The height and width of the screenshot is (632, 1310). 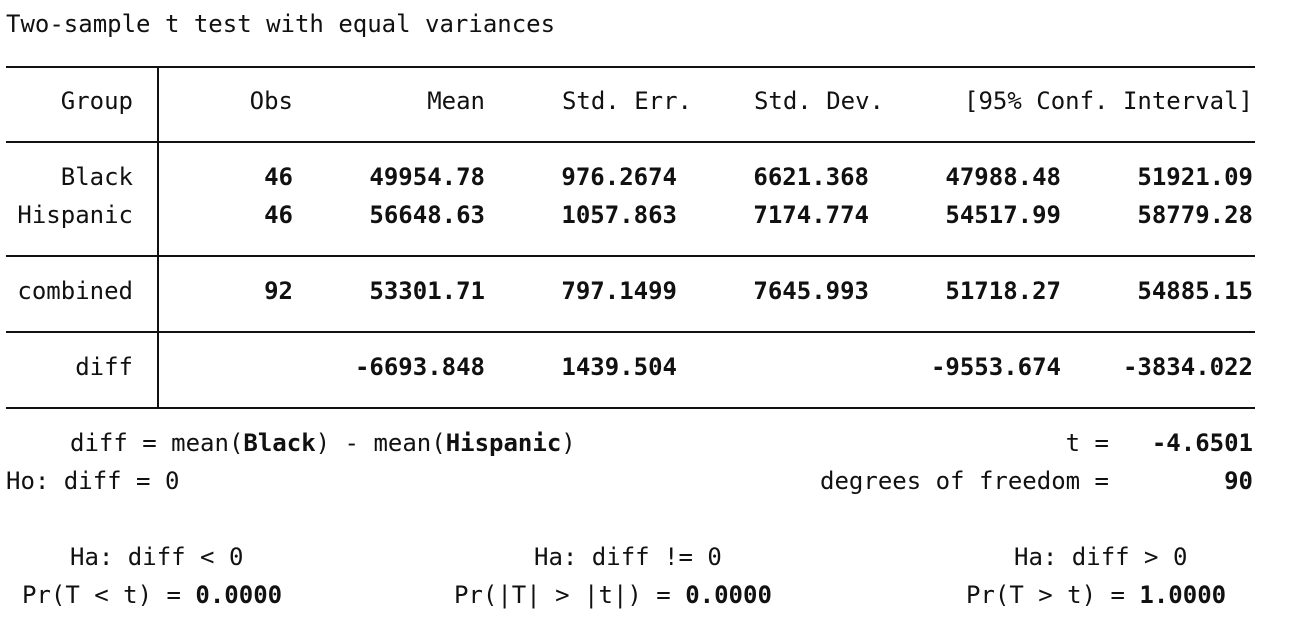 What do you see at coordinates (818, 101) in the screenshot?
I see `header-std-dev: Std. Dev.` at bounding box center [818, 101].